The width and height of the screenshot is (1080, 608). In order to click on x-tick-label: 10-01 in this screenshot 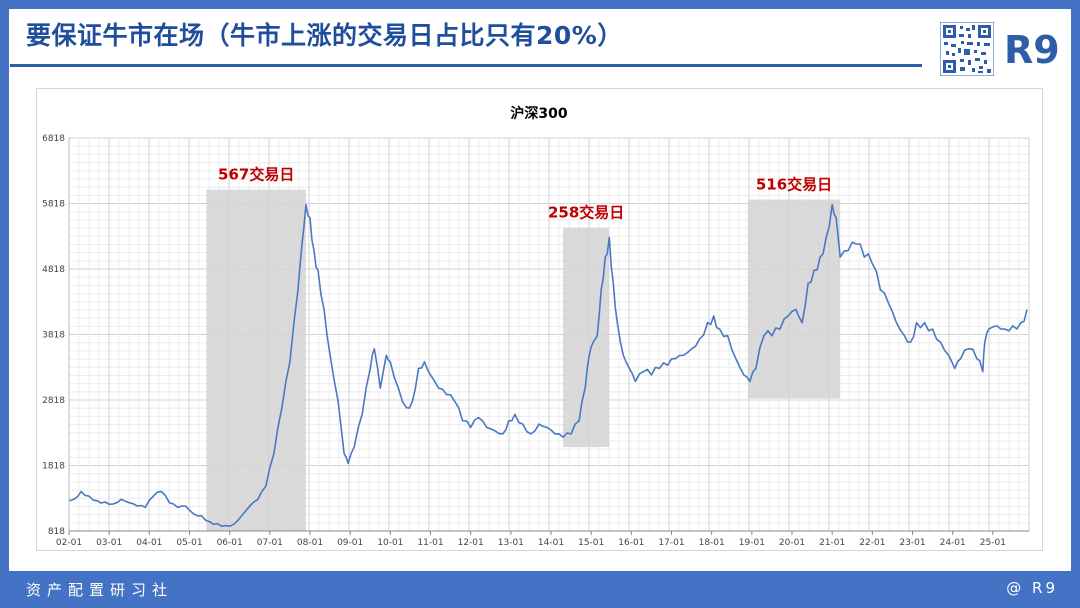, I will do `click(390, 543)`.